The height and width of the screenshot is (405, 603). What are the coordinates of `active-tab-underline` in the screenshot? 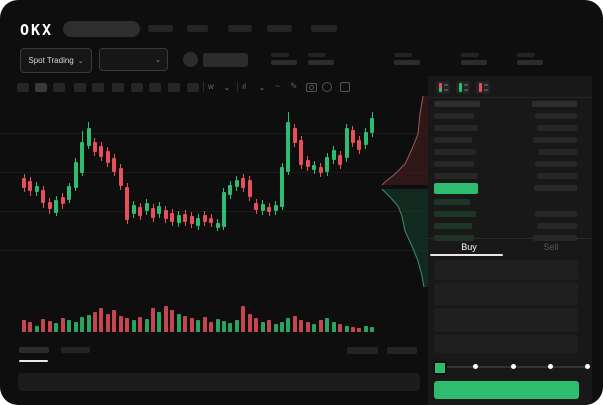 It's located at (33, 361).